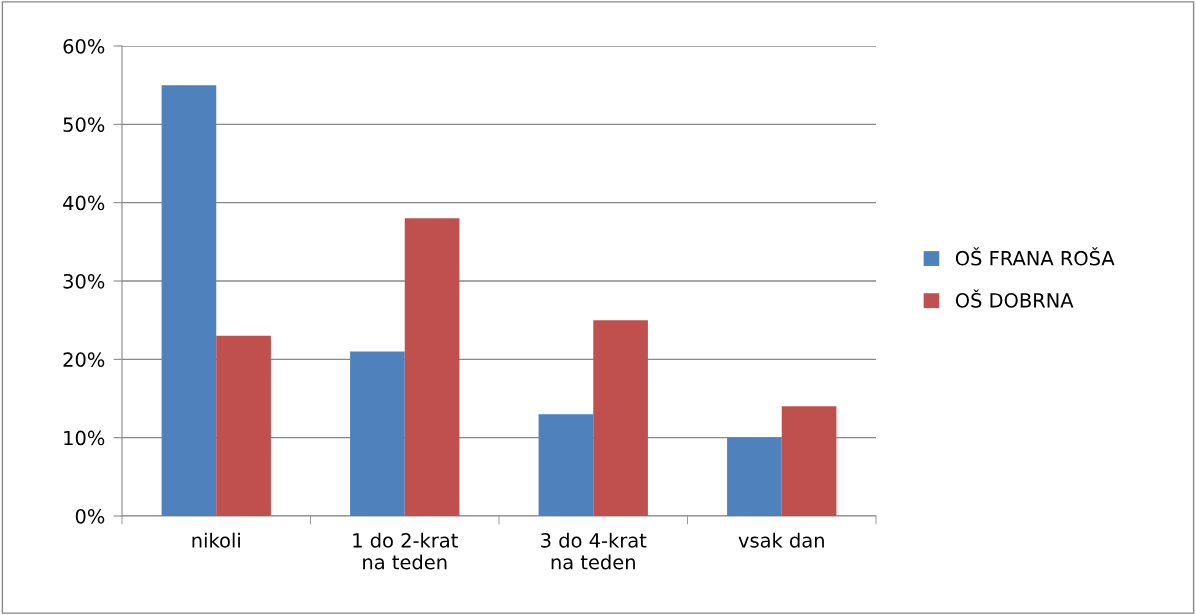  I want to click on y-tick-label: 60%, so click(84, 46).